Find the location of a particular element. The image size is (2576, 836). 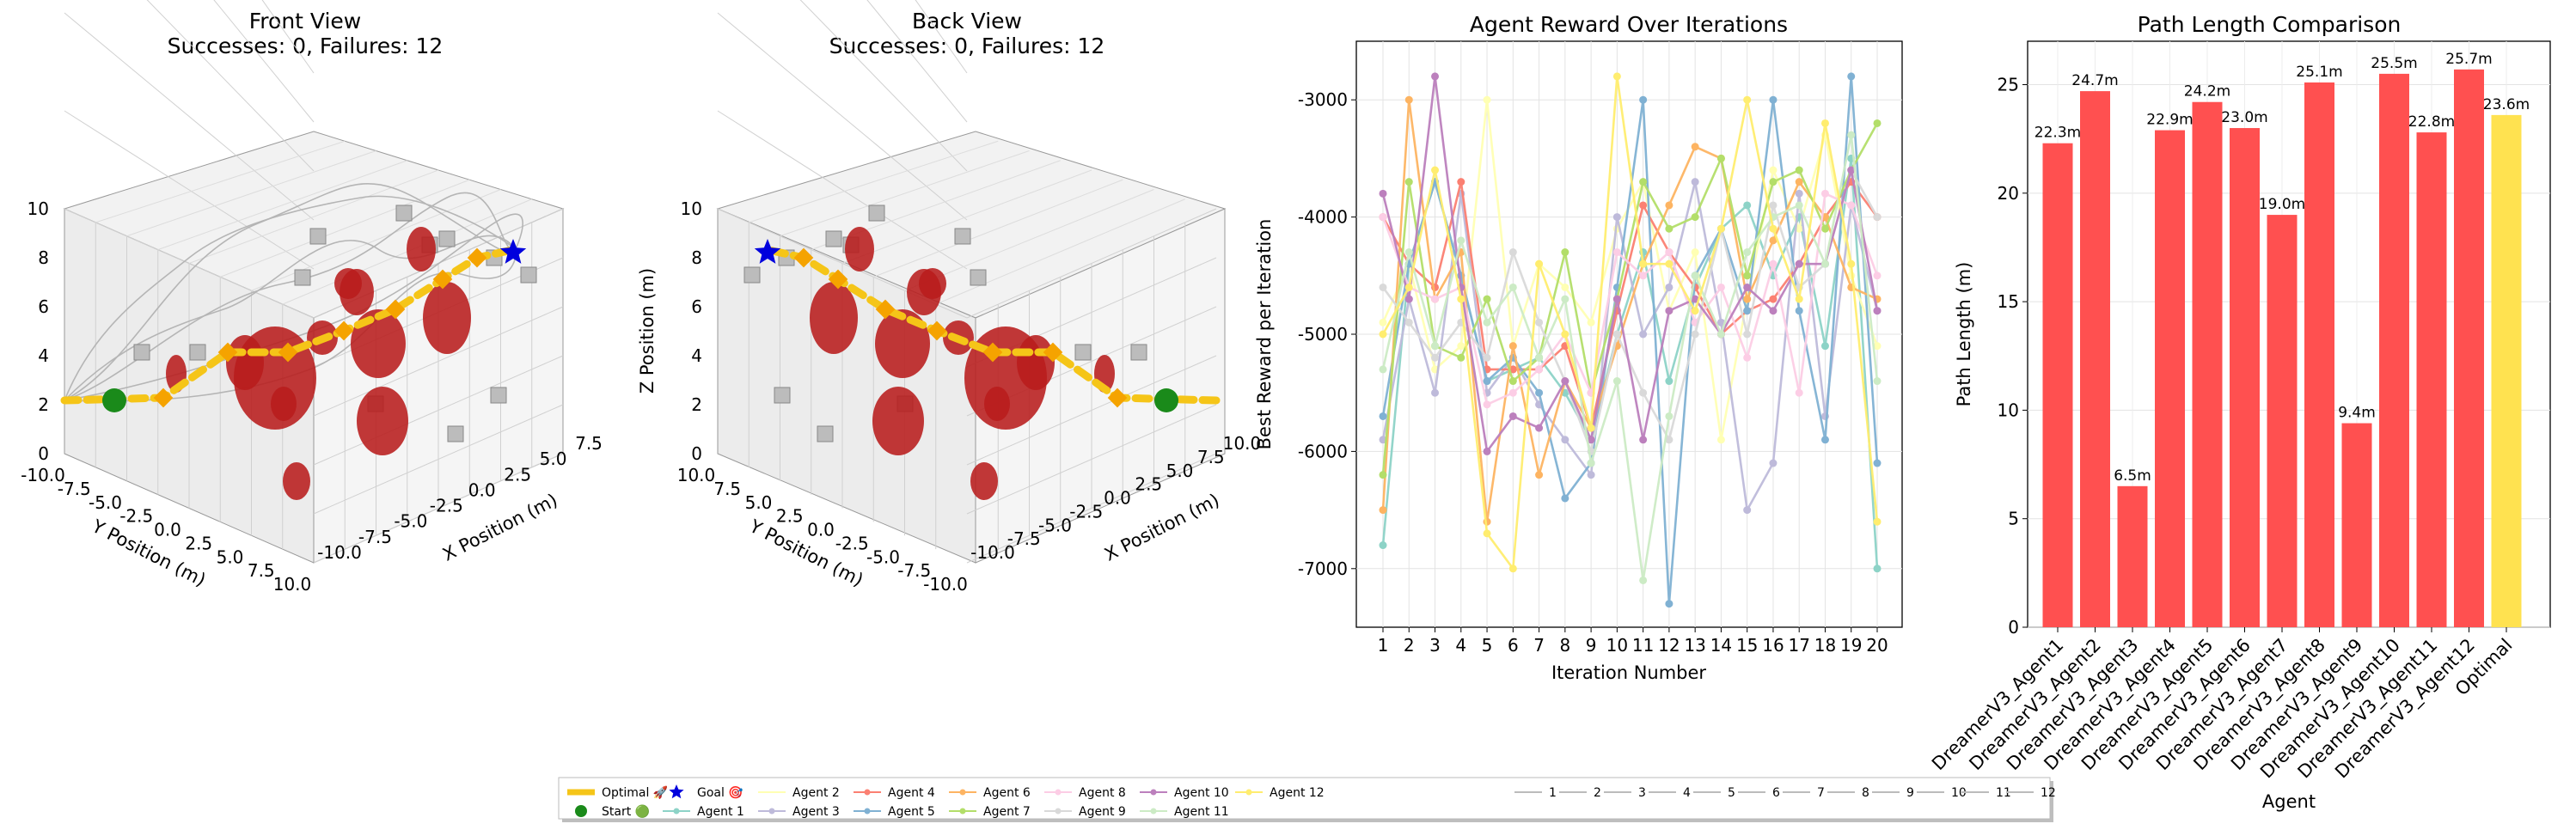

bar-y-tick-label: 15 is located at coordinates (2008, 301).